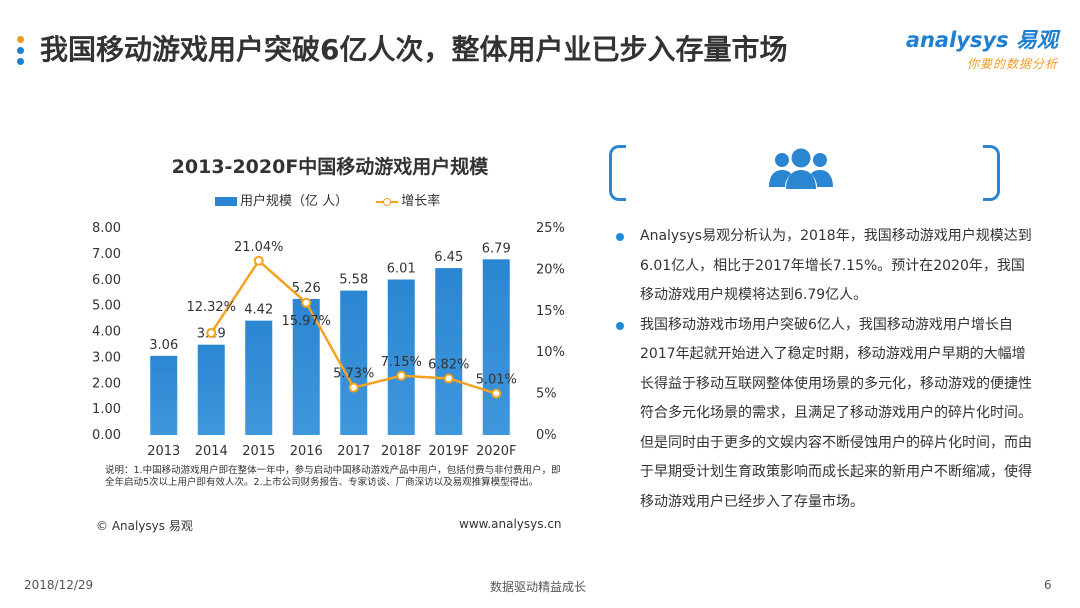 This screenshot has width=1080, height=608. I want to click on x-axis-tick-label: 2019F, so click(448, 451).